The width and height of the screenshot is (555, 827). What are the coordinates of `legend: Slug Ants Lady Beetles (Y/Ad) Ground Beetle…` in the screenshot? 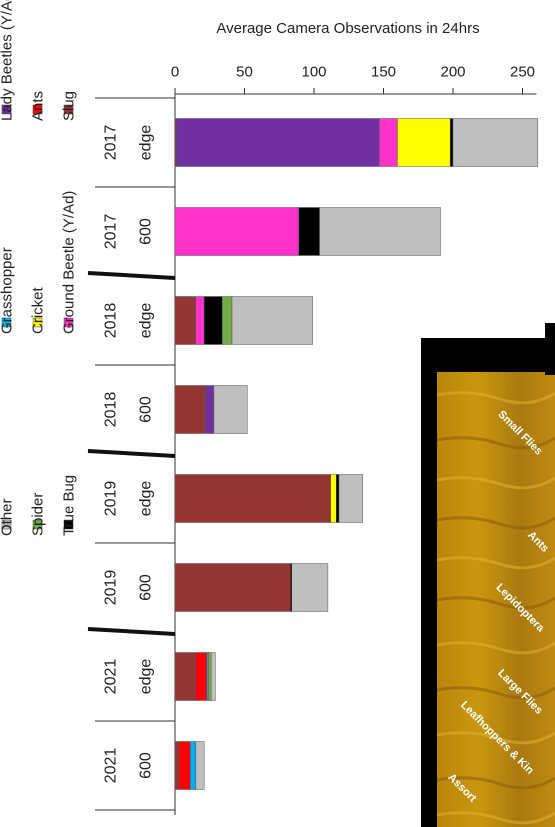 It's located at (39, 268).